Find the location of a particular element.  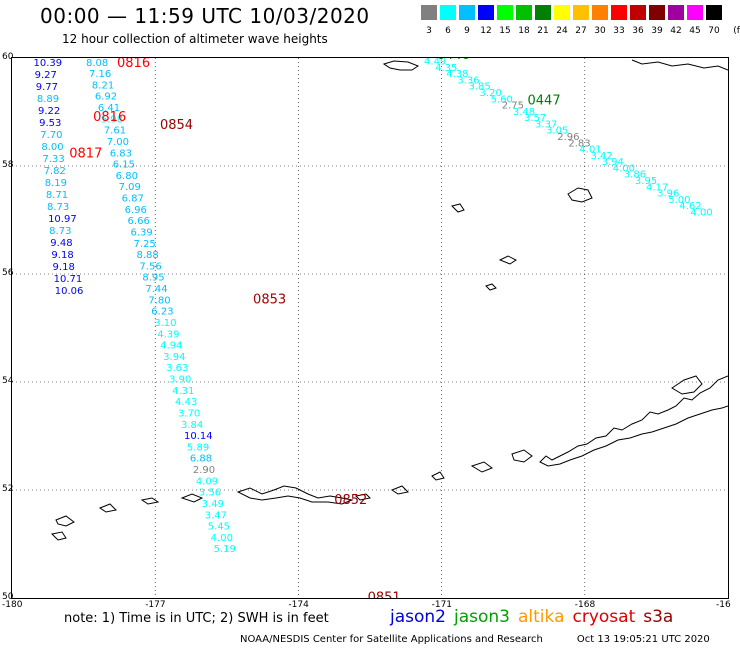

wave-height-value: 2.83 is located at coordinates (579, 143).